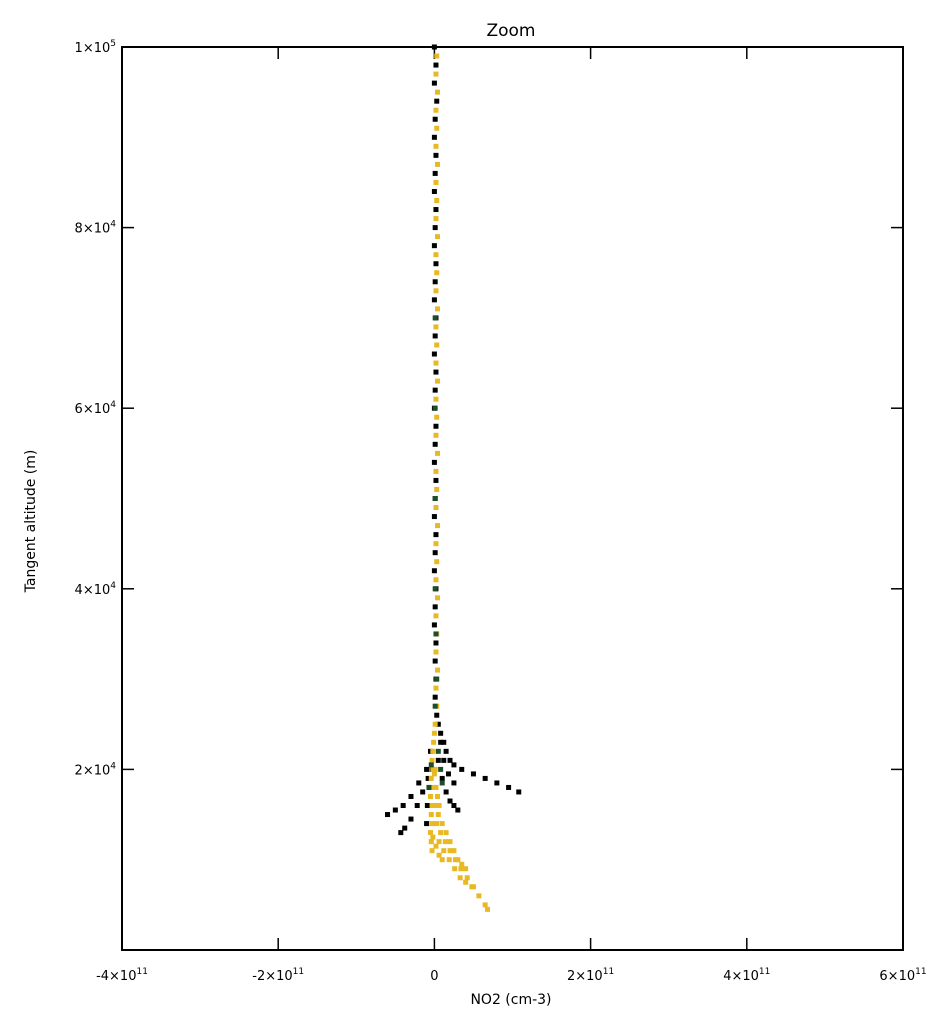  Describe the element at coordinates (902, 975) in the screenshot. I see `x-tick-label: 6×1011` at that location.